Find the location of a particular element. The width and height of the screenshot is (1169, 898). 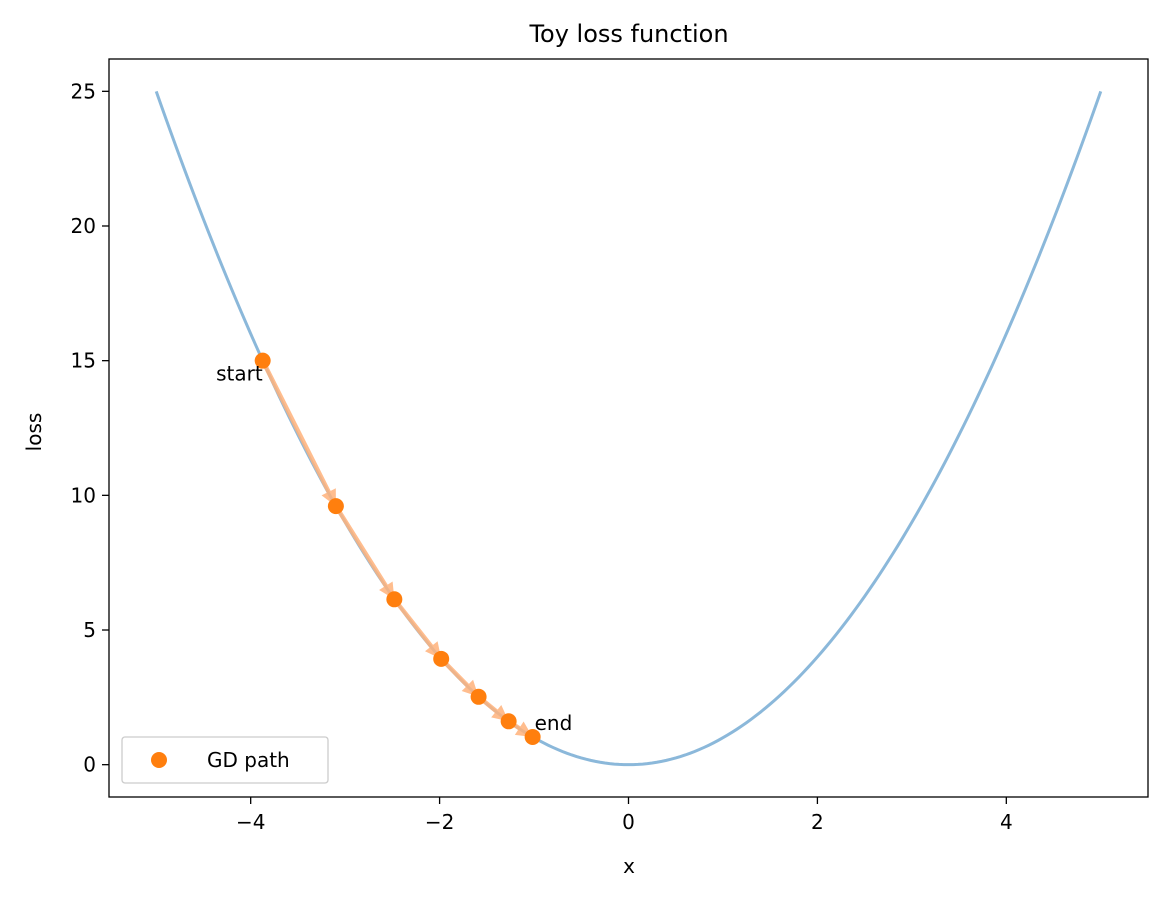

x-axis: −4 −2 0 2 4 is located at coordinates (624, 815).